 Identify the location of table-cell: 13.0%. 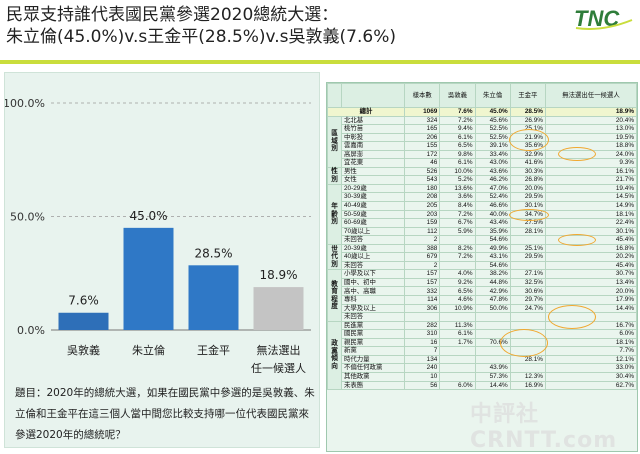
(591, 129).